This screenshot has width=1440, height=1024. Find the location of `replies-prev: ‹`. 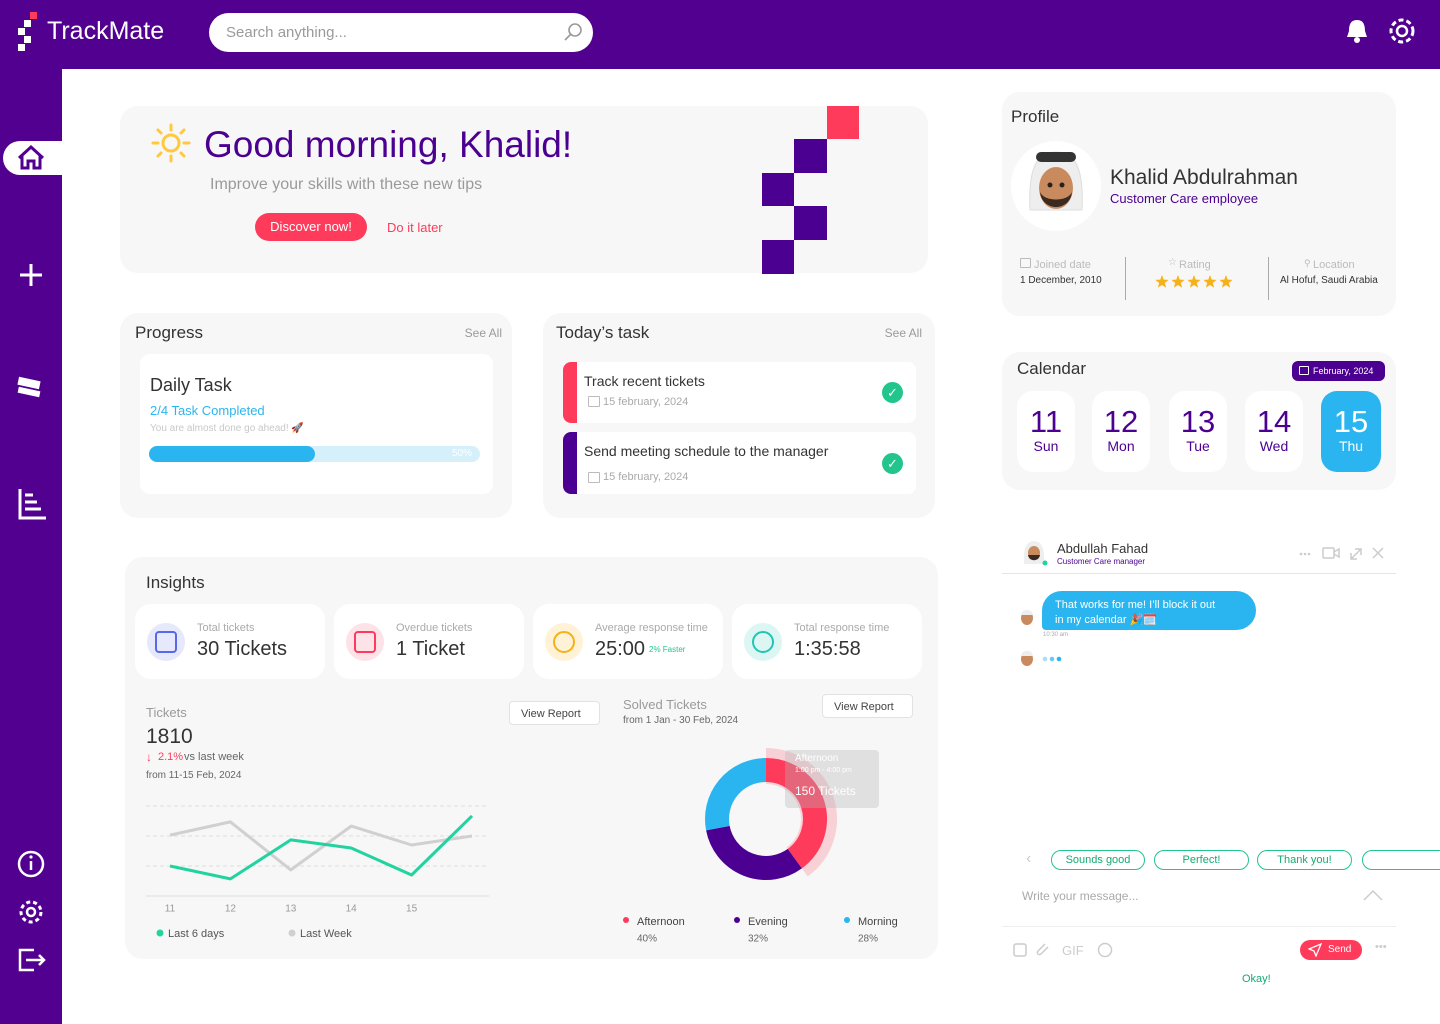

replies-prev: ‹ is located at coordinates (1029, 858).